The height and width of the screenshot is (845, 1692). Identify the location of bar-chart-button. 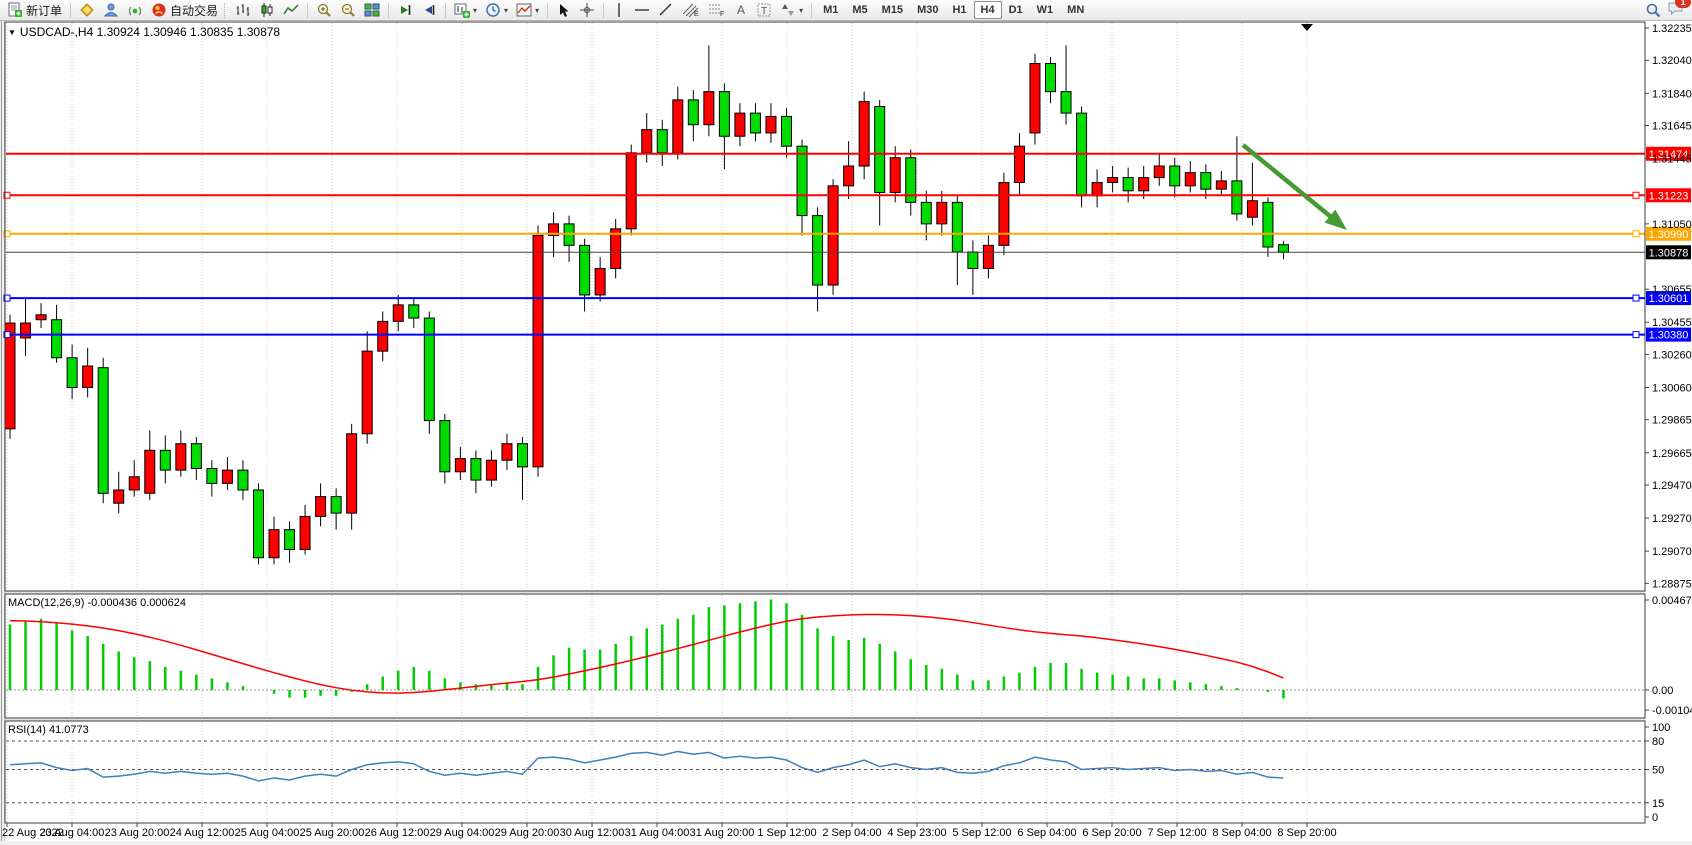
(243, 10).